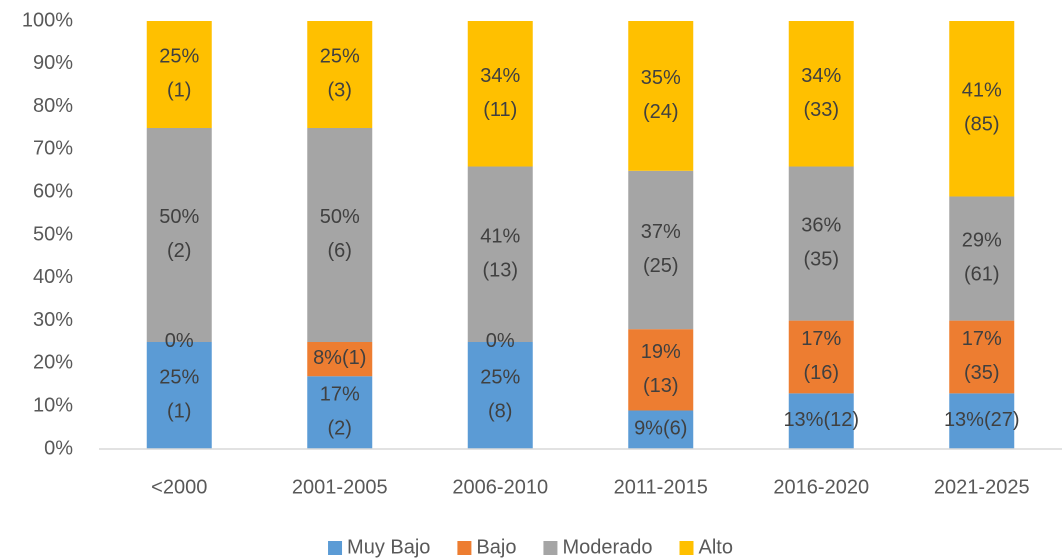 This screenshot has width=1063, height=559. I want to click on x-tick-label: 2021-2025, so click(982, 487).